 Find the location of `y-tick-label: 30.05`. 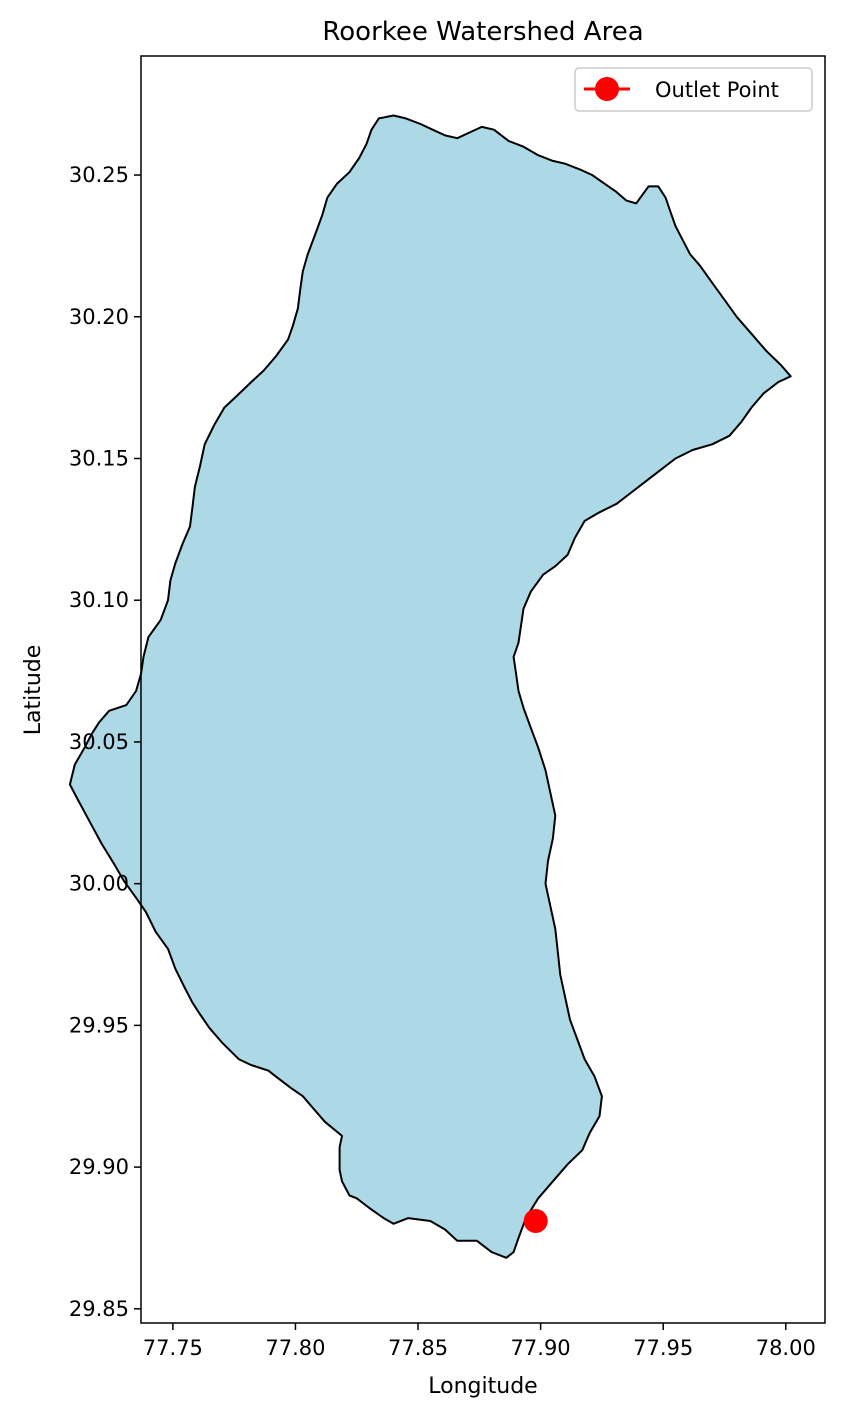

y-tick-label: 30.05 is located at coordinates (99, 742).